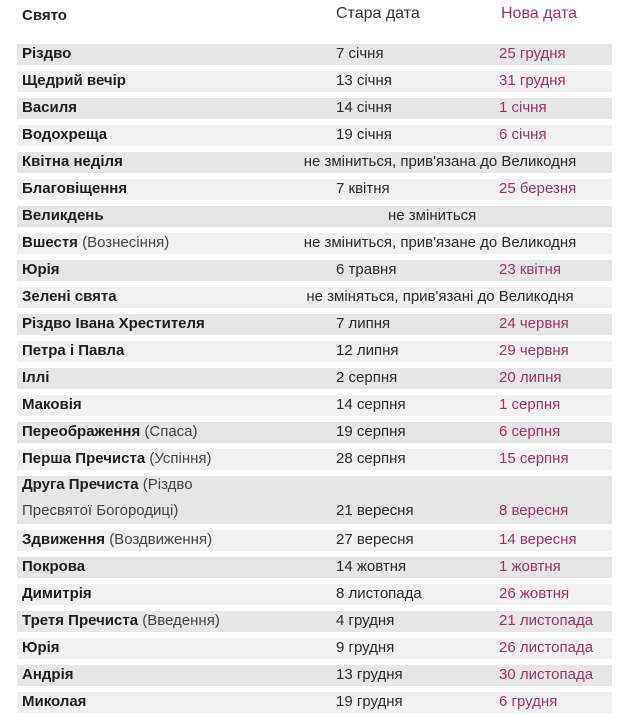 The height and width of the screenshot is (716, 636). What do you see at coordinates (318, 81) in the screenshot?
I see `table-row: Щедрий вечір 13 січня 31 грудня` at bounding box center [318, 81].